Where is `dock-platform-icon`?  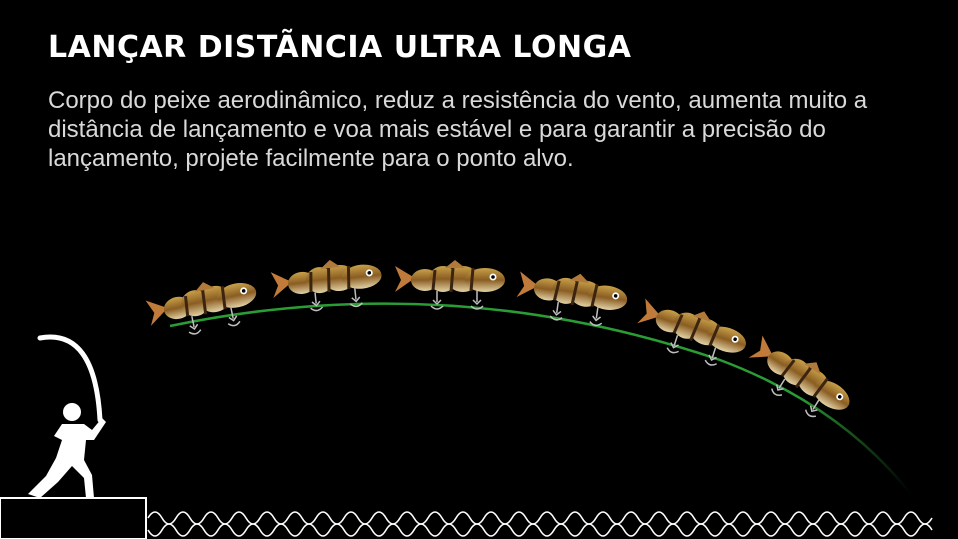 dock-platform-icon is located at coordinates (73, 518).